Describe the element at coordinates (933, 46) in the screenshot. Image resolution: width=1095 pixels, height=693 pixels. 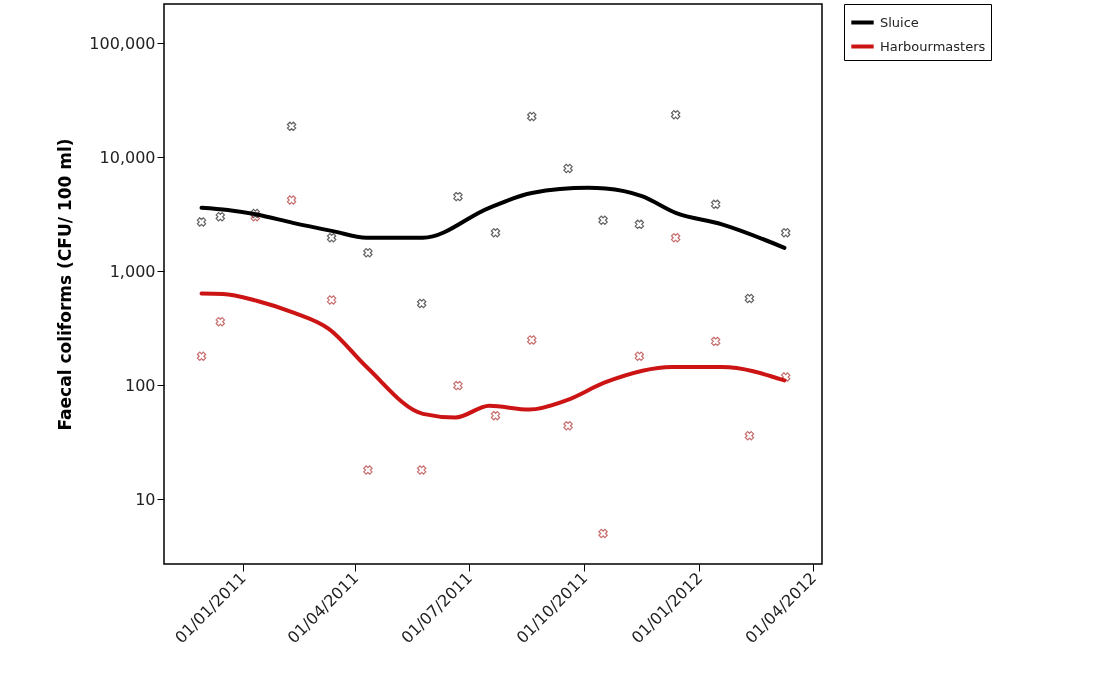
I see `legend-label: Harbourmasters` at that location.